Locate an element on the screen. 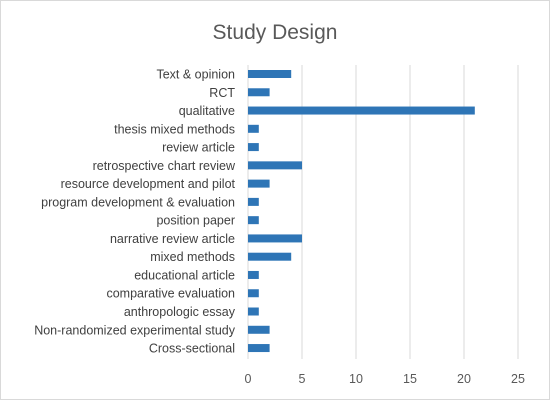 This screenshot has width=550, height=400. category-label: mixed methods is located at coordinates (192, 257).